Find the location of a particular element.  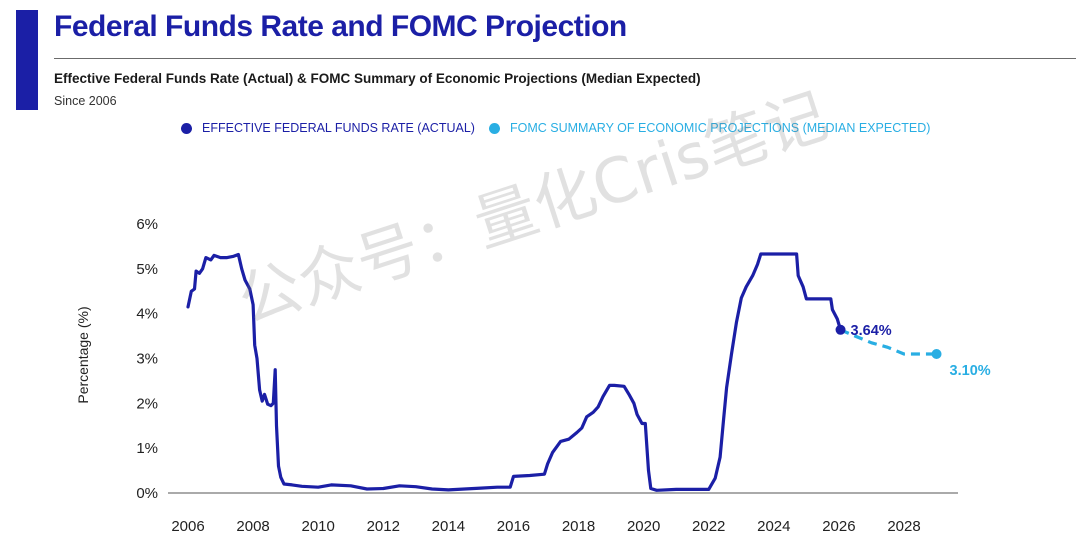

y-axis-label: Percentage (%) is located at coordinates (83, 354).